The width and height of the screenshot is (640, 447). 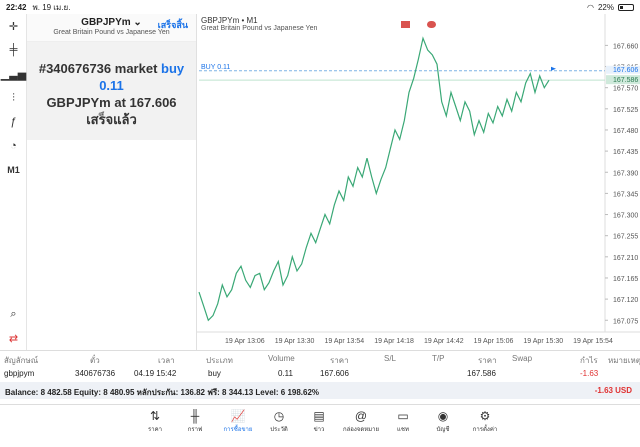 I want to click on col-header: เวลา, so click(x=166, y=360).